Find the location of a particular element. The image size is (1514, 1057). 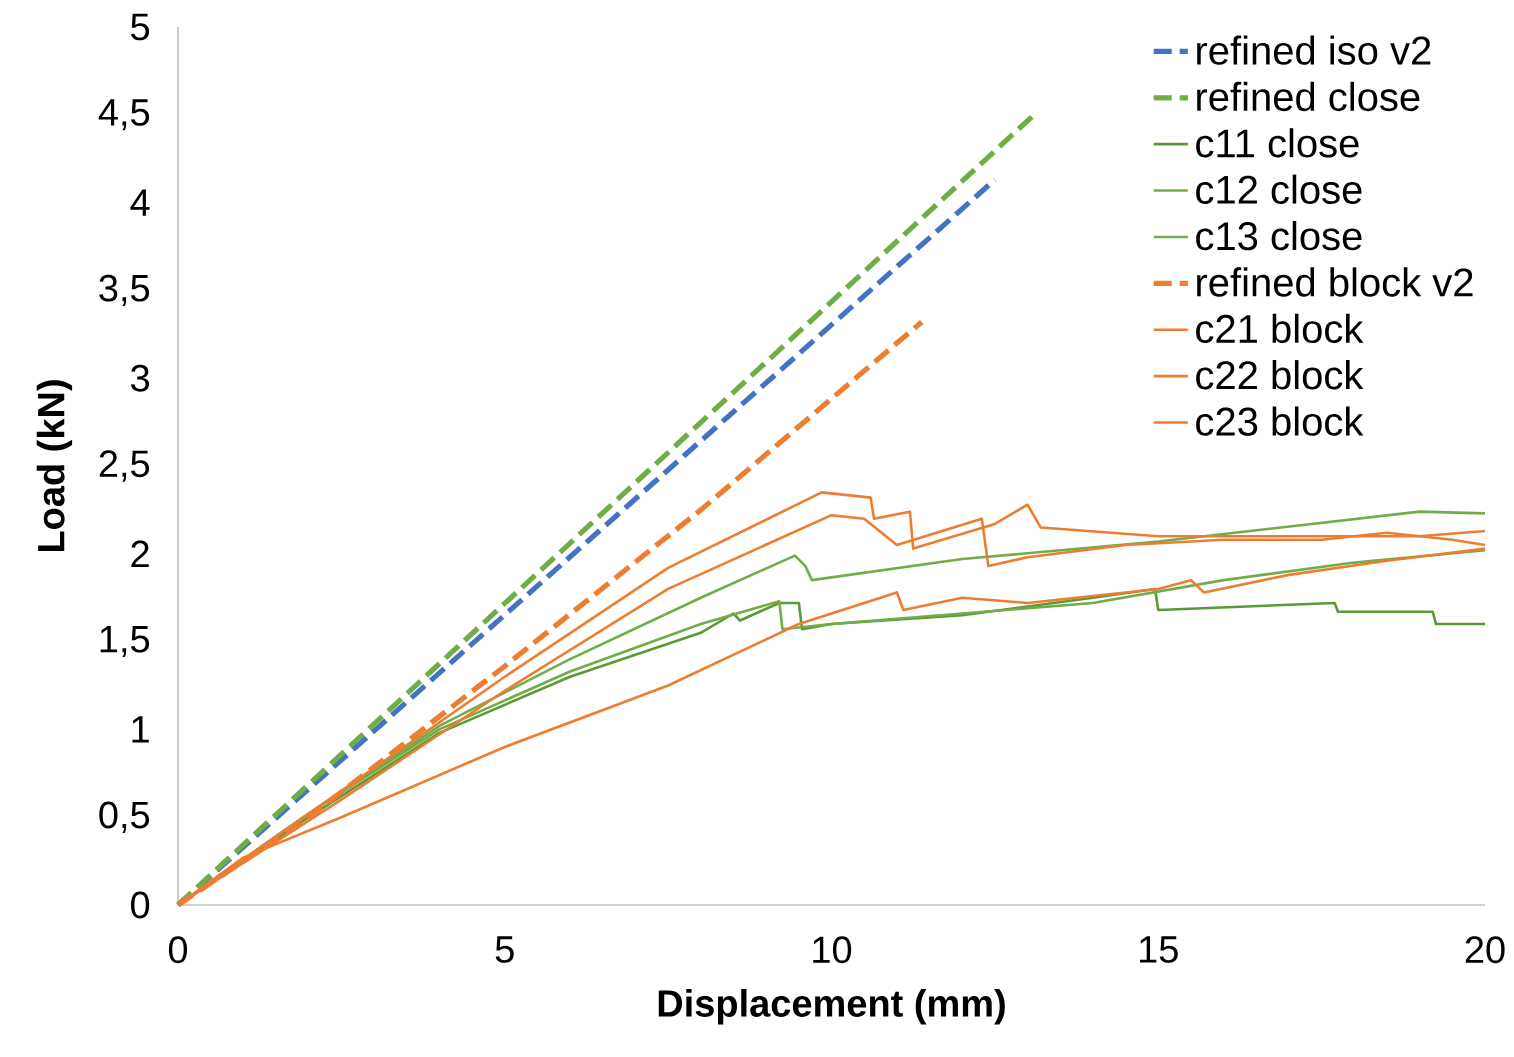

legend-label: c22 block is located at coordinates (1280, 375).